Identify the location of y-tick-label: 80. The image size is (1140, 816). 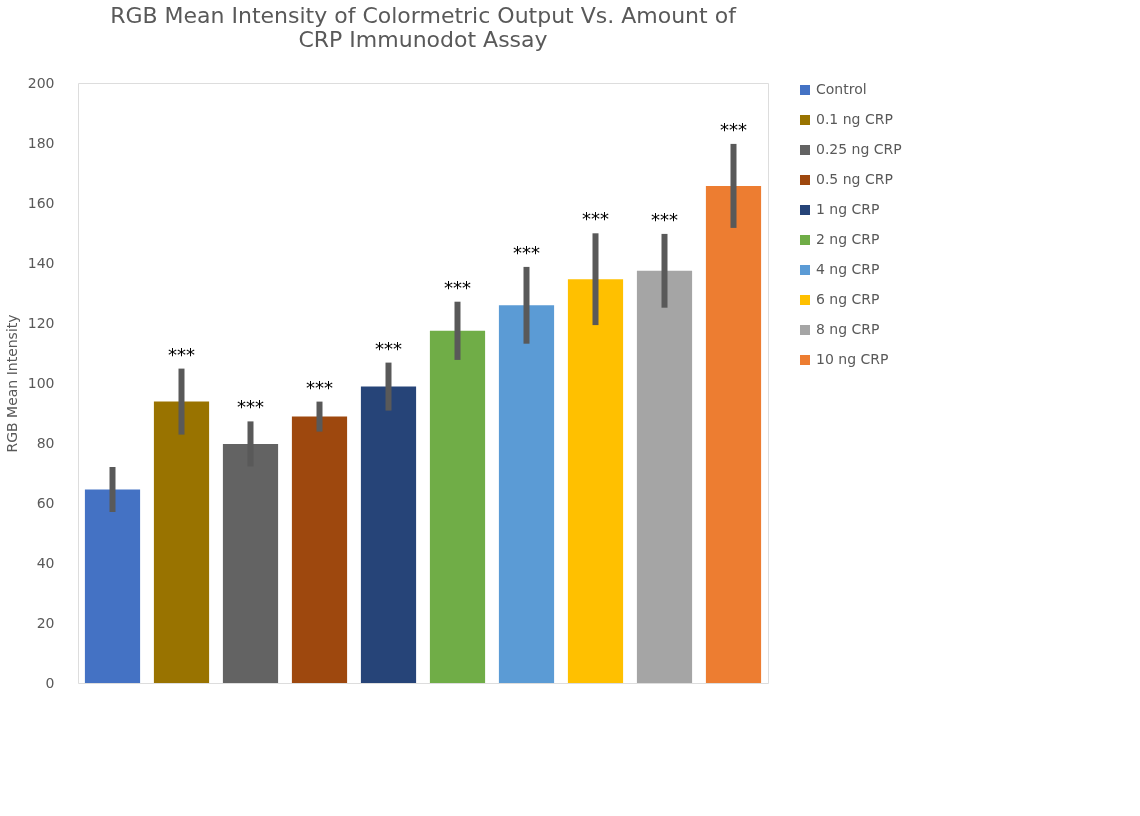
(45, 442).